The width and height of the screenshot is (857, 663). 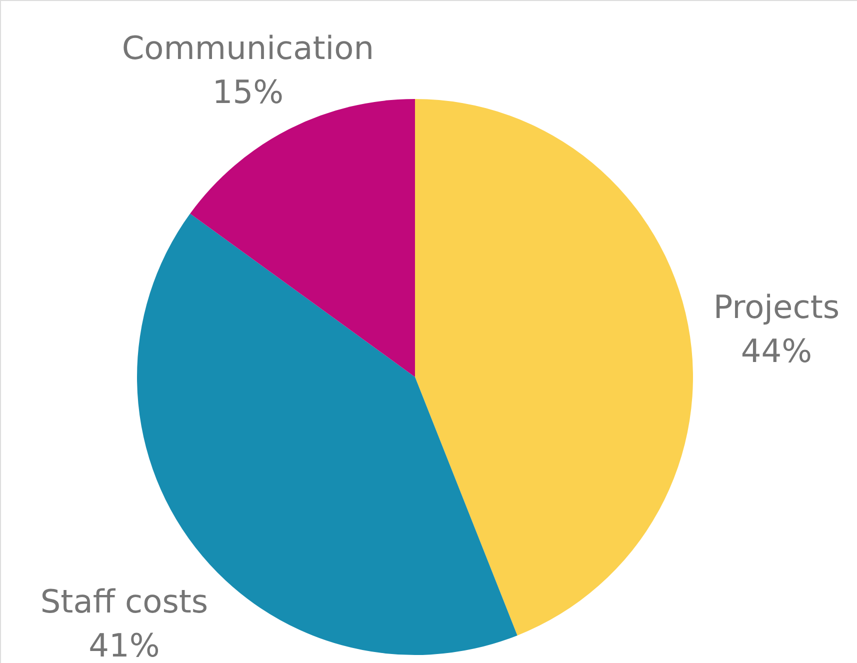 What do you see at coordinates (776, 307) in the screenshot?
I see `slice-label: Projects` at bounding box center [776, 307].